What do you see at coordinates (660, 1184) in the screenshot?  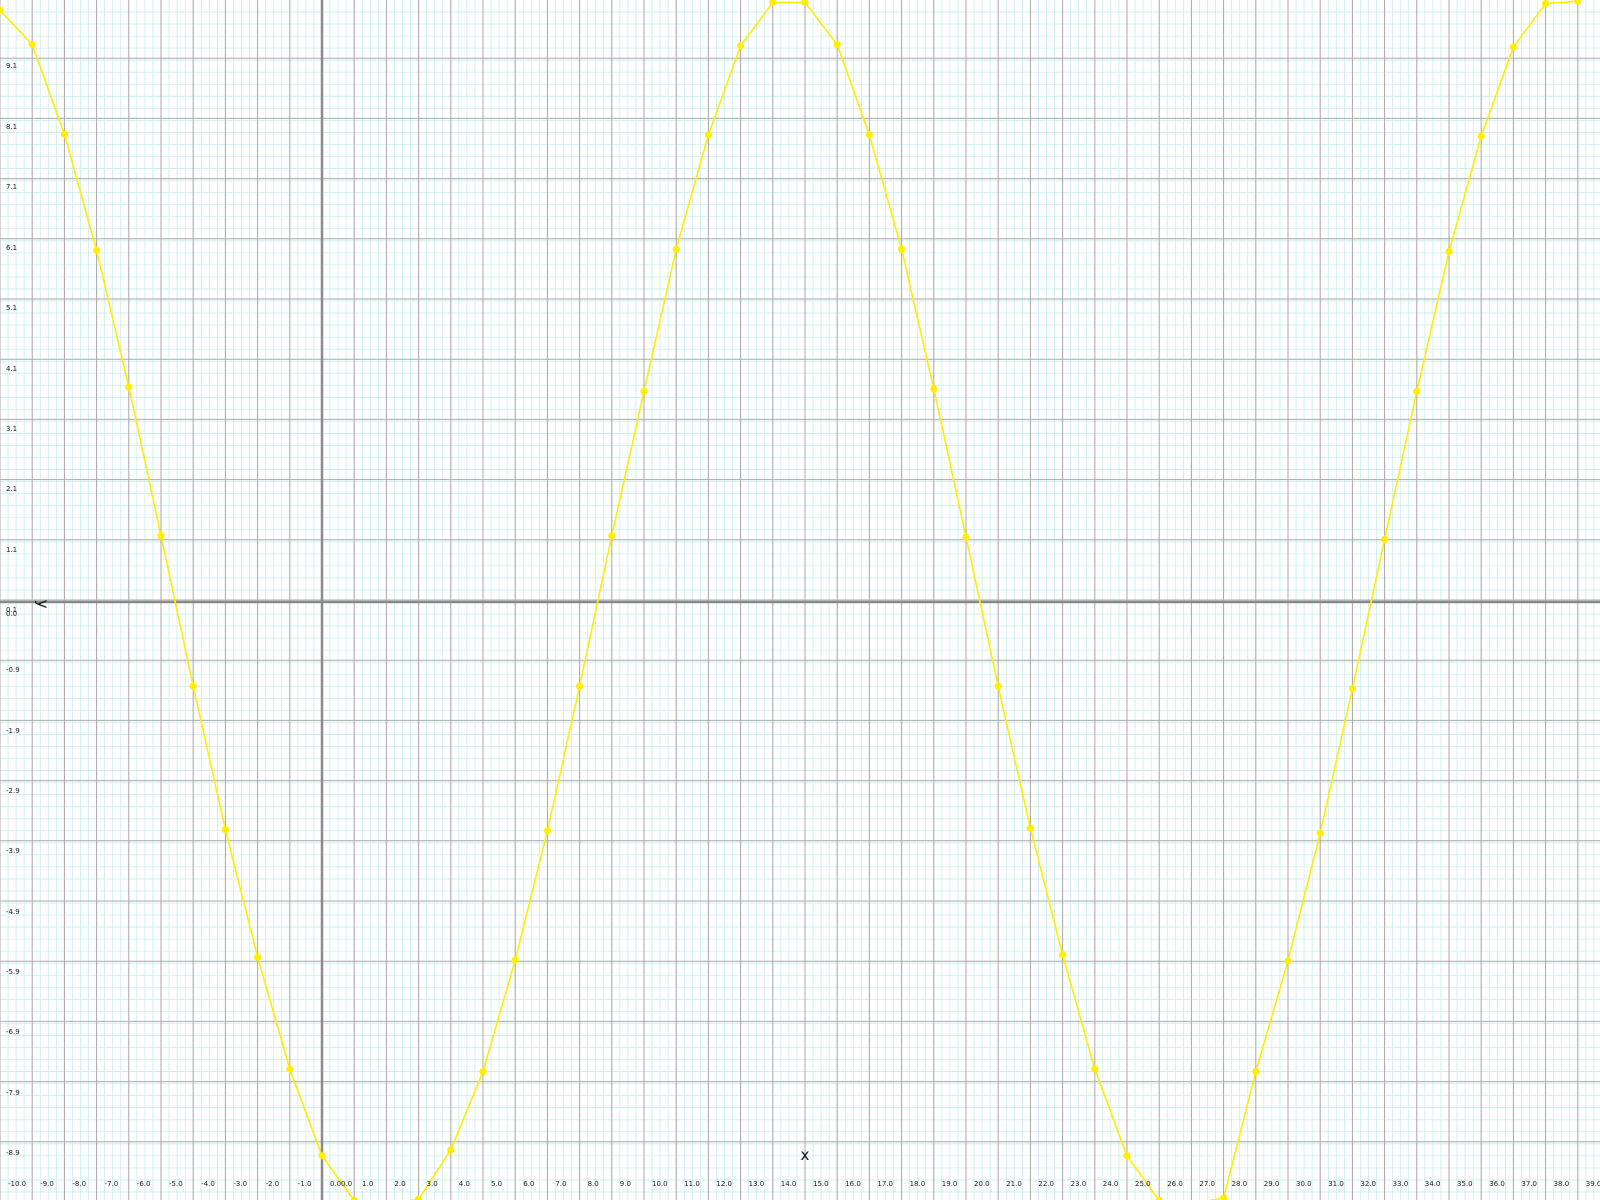 I see `x-tick-label: 10.0` at bounding box center [660, 1184].